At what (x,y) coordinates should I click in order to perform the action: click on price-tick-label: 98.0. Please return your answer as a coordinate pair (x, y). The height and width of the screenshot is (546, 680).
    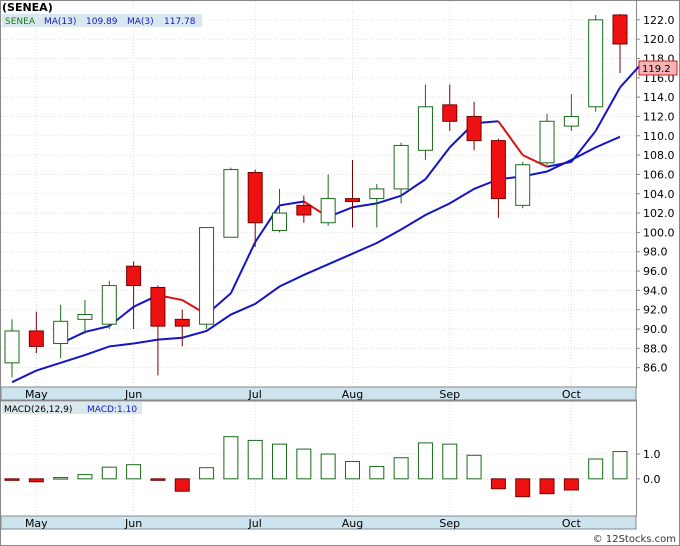
    Looking at the image, I should click on (655, 252).